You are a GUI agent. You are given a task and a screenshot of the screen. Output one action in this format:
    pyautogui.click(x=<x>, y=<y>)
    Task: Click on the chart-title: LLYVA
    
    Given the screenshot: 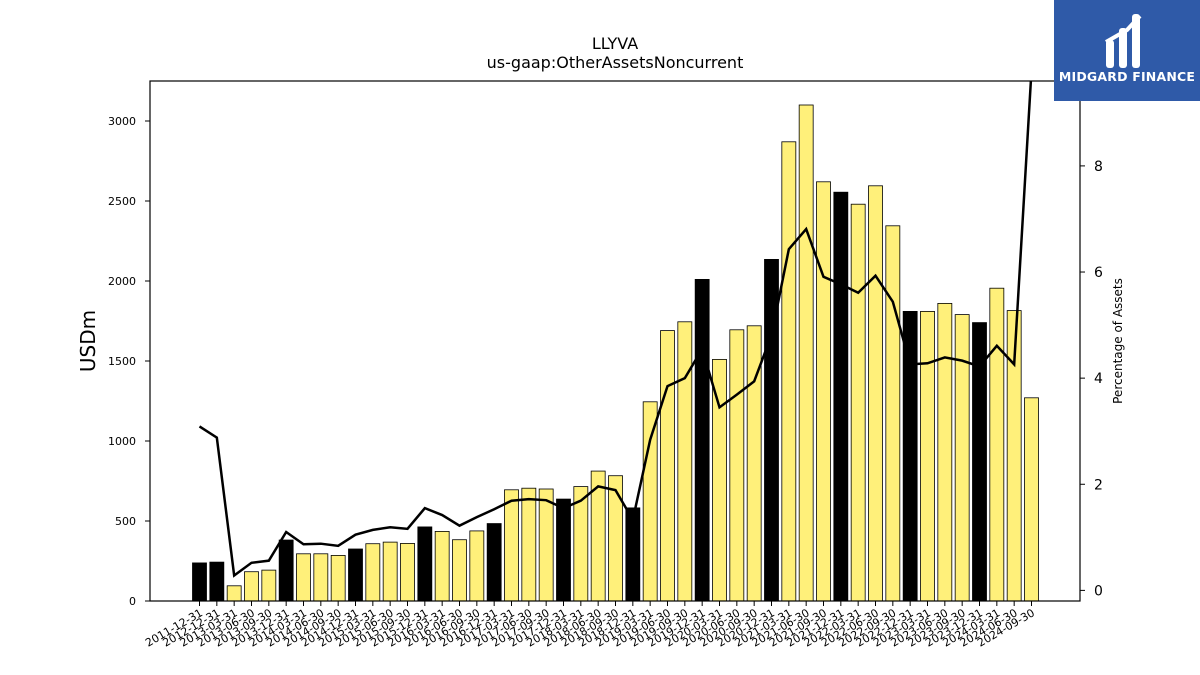 What is the action you would take?
    pyautogui.click(x=615, y=43)
    